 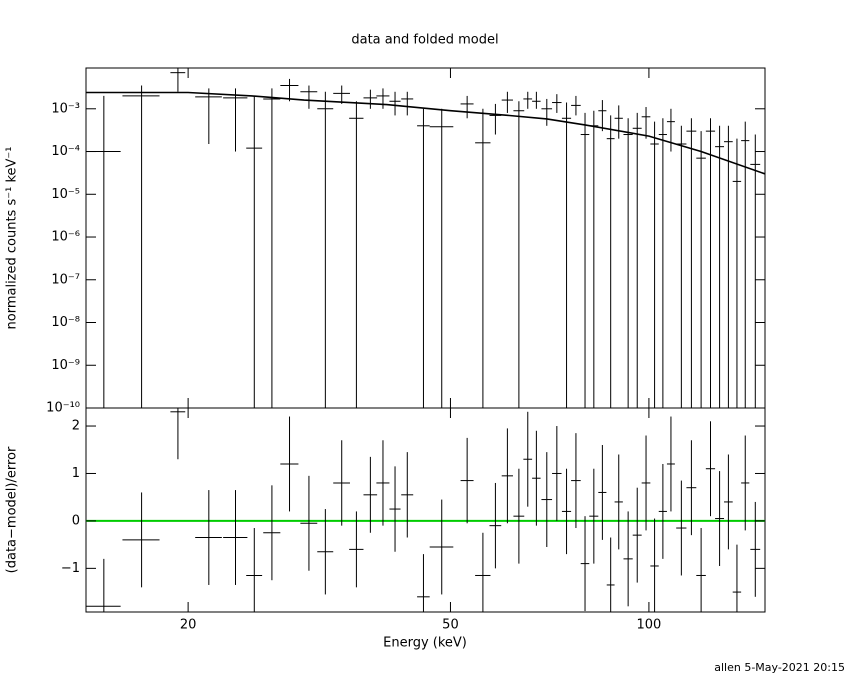 What do you see at coordinates (648, 625) in the screenshot?
I see `x-tick-label: 100` at bounding box center [648, 625].